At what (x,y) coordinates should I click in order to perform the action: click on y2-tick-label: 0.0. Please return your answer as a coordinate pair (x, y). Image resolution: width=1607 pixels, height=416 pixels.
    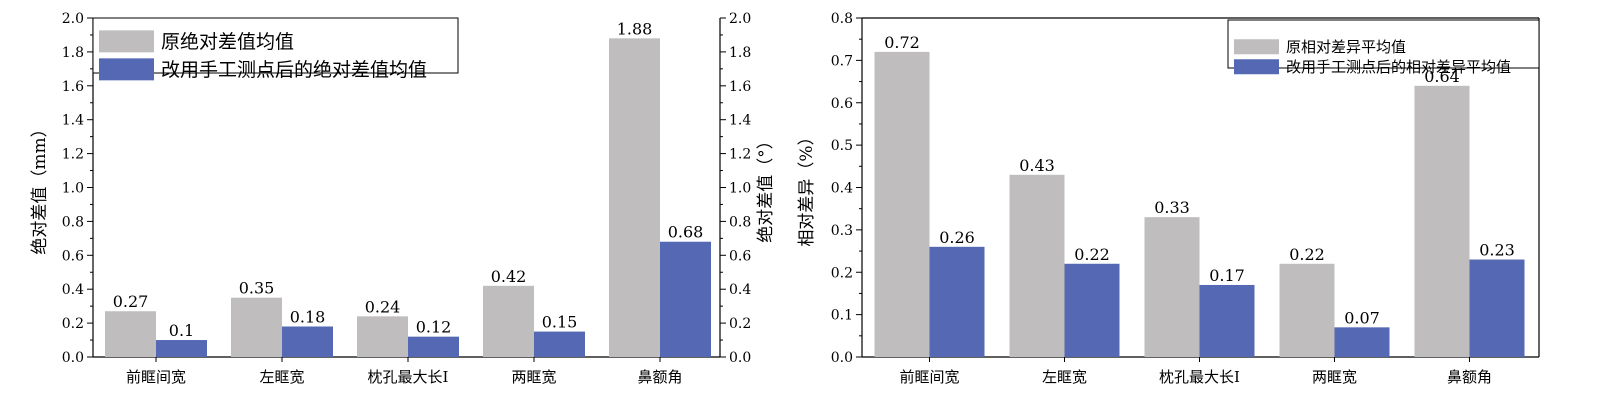
    Looking at the image, I should click on (740, 358).